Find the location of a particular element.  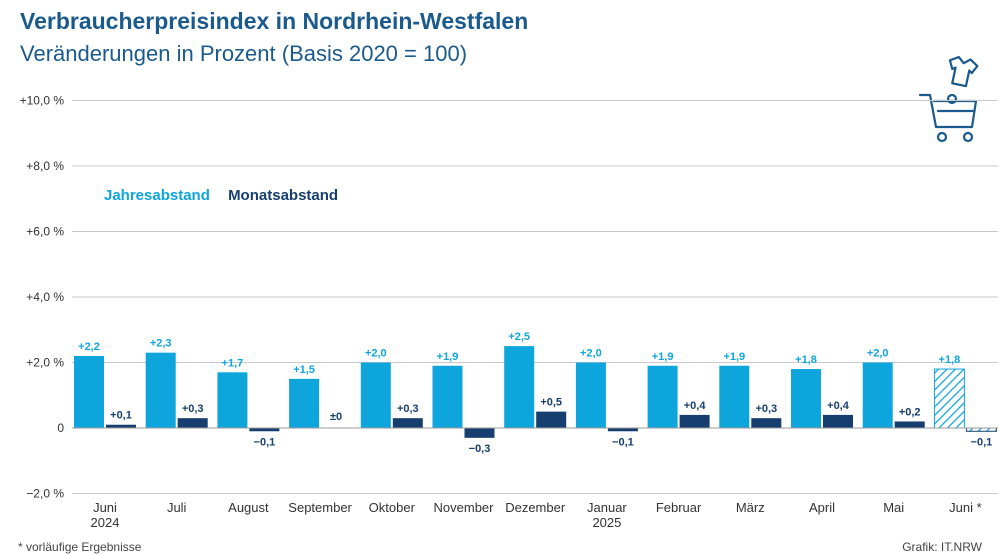

x-tick-label: Februar is located at coordinates (679, 507).